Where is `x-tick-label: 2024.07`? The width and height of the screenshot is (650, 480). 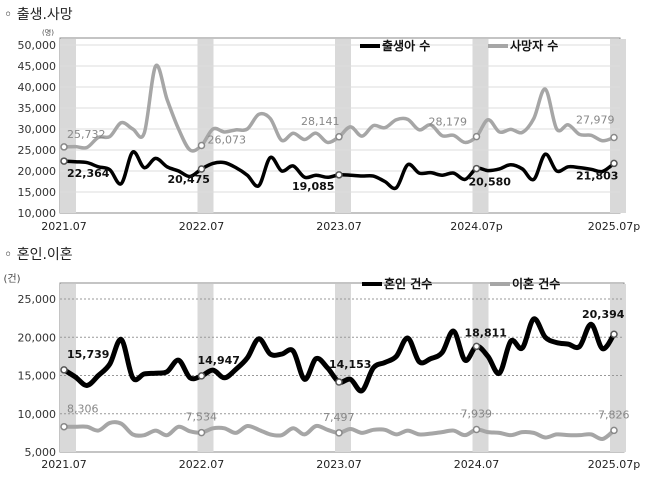 x-tick-label: 2024.07 is located at coordinates (477, 464).